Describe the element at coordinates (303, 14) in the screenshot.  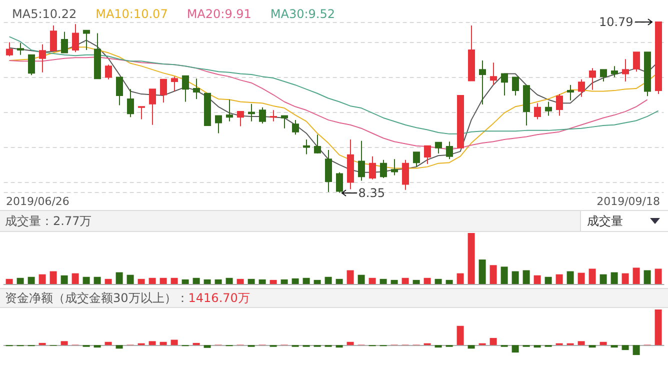
I see `text: MA30:9.52` at that location.